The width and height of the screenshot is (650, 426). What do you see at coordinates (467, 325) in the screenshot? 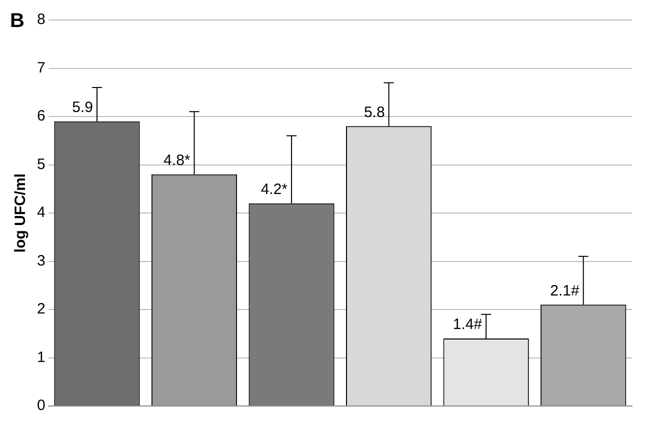
I see `data-label: 1.4#` at bounding box center [467, 325].